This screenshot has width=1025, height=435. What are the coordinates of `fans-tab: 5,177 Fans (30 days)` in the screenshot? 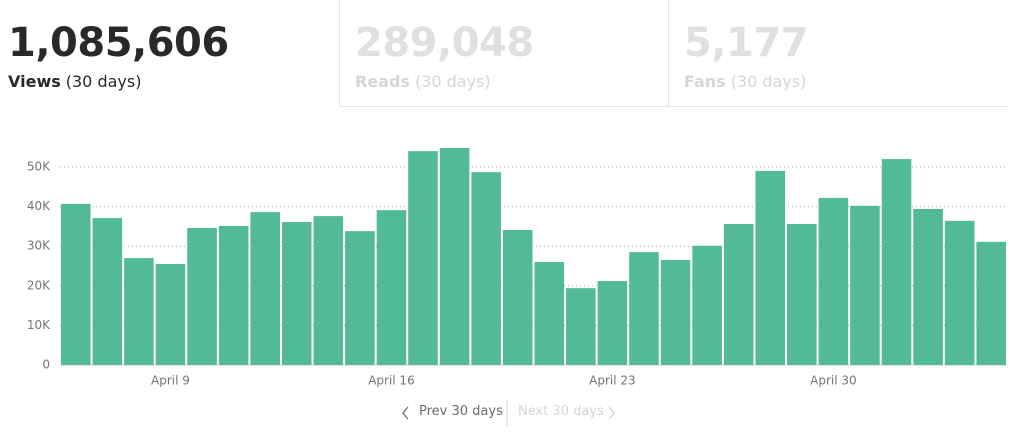 It's located at (838, 53).